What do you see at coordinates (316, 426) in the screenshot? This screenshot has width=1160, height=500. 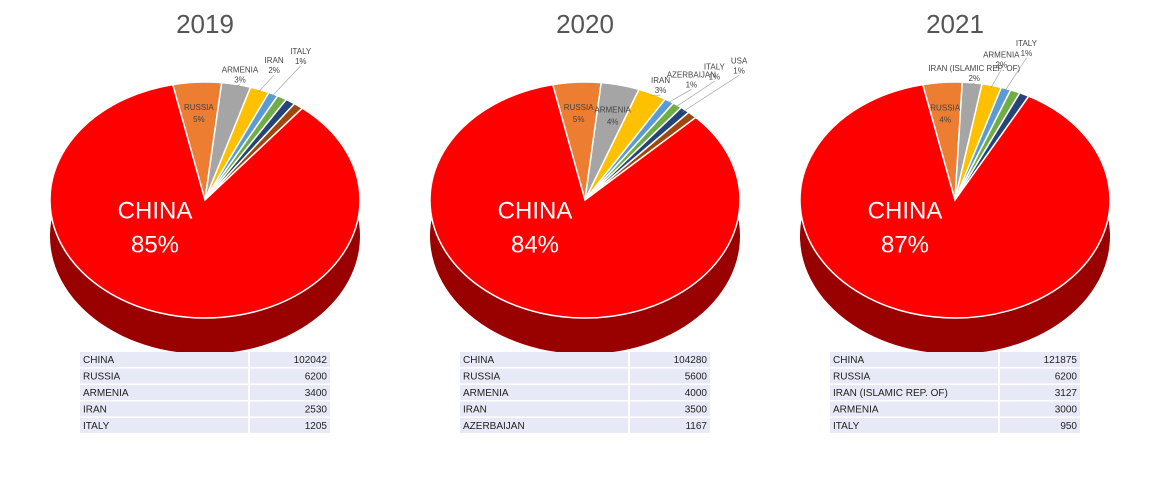 I see `table-number: 1205` at bounding box center [316, 426].